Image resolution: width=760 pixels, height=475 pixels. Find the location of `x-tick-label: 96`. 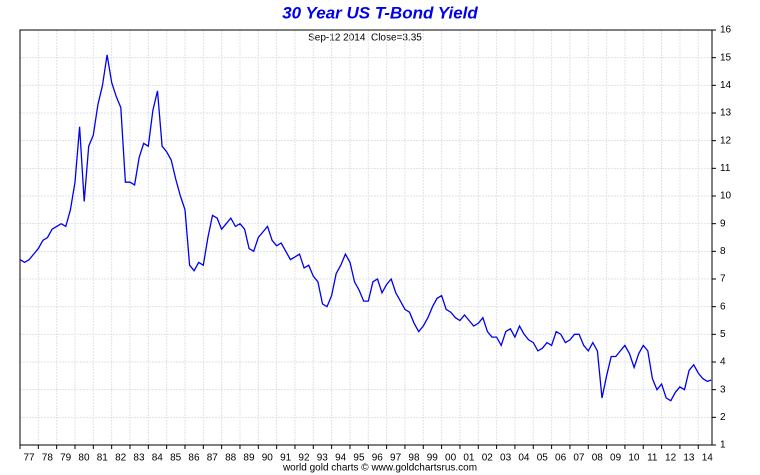

x-tick-label: 96 is located at coordinates (378, 458).